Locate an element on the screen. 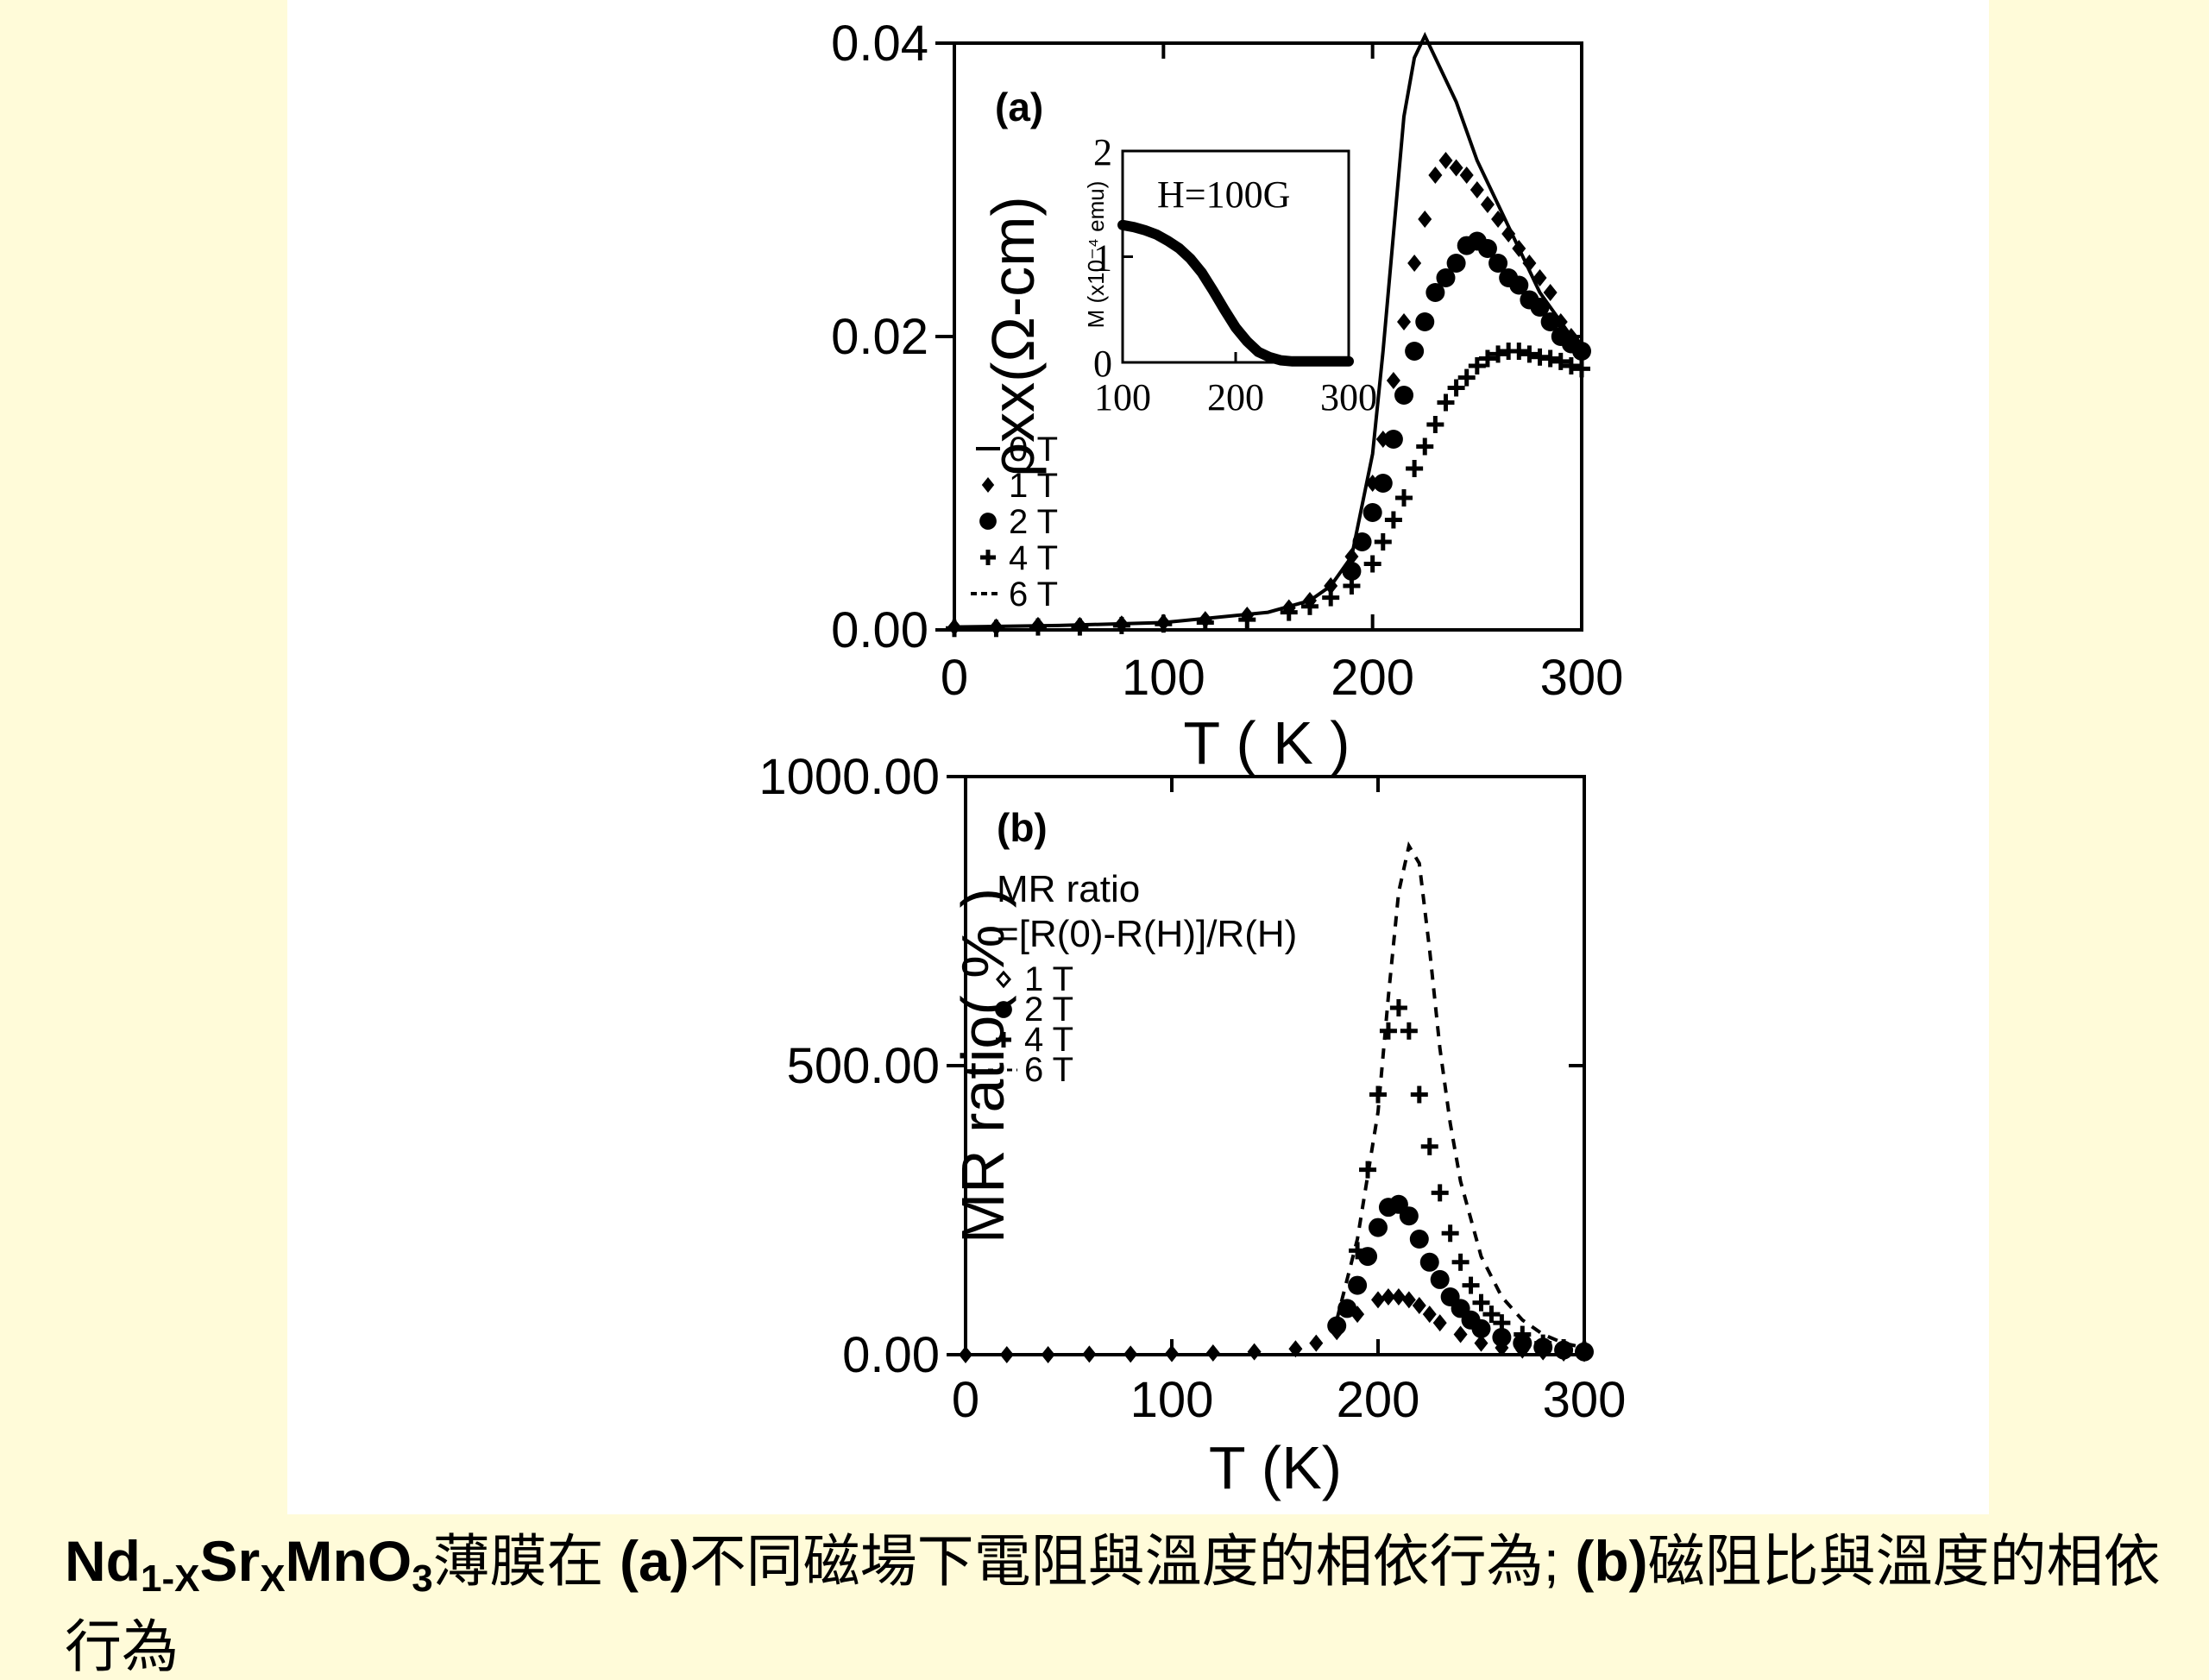  inset-y-axis-title: M (x10⁻⁴ emu) is located at coordinates (1096, 255).